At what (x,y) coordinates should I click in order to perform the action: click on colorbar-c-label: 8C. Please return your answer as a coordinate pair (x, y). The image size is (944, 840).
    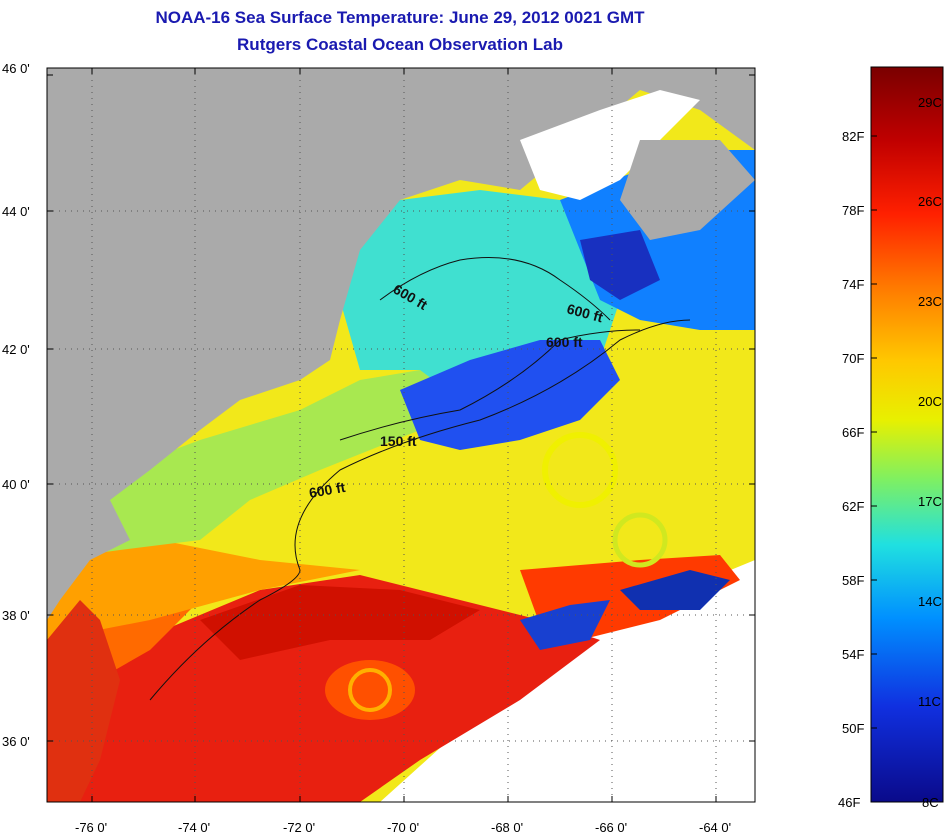
    Looking at the image, I should click on (930, 802).